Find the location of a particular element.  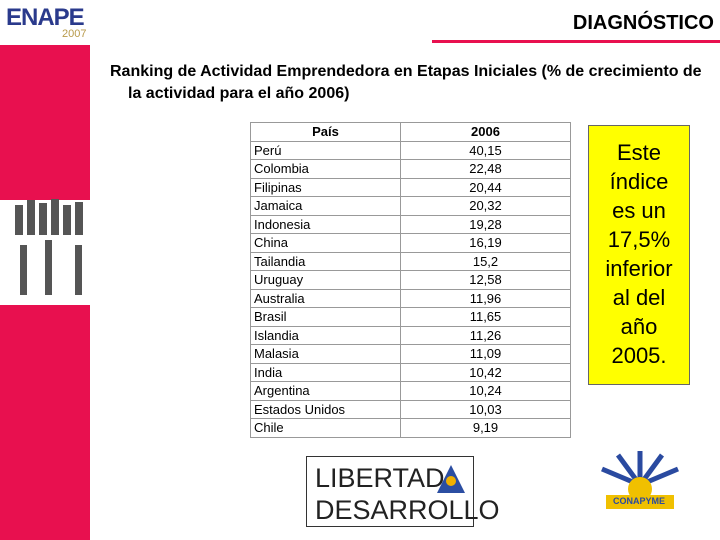

table-row: Australia 11,96 is located at coordinates (410, 298).